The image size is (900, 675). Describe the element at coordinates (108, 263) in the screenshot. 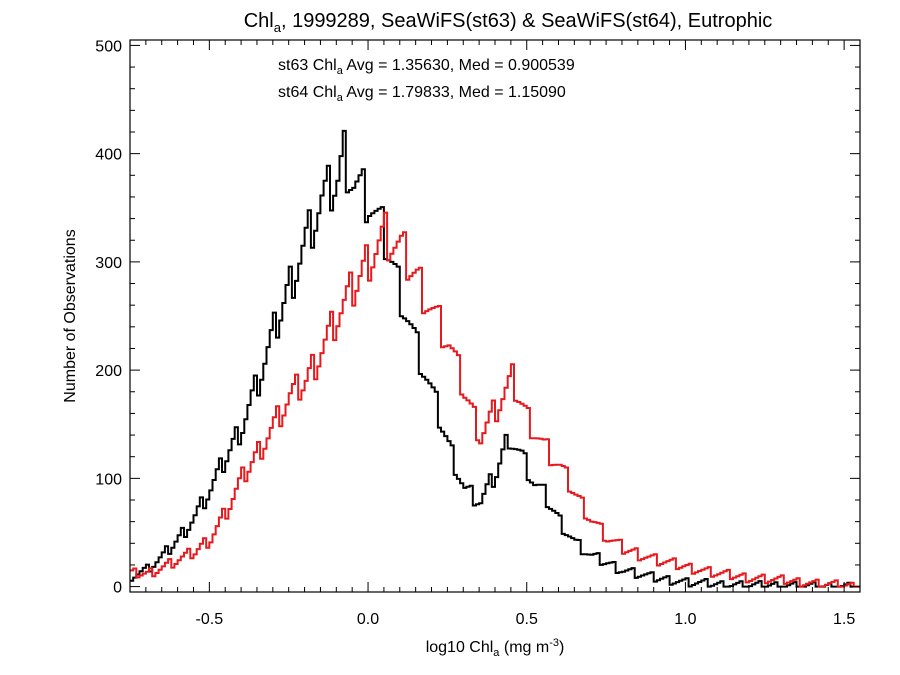

I see `y-tick-label: 300` at that location.